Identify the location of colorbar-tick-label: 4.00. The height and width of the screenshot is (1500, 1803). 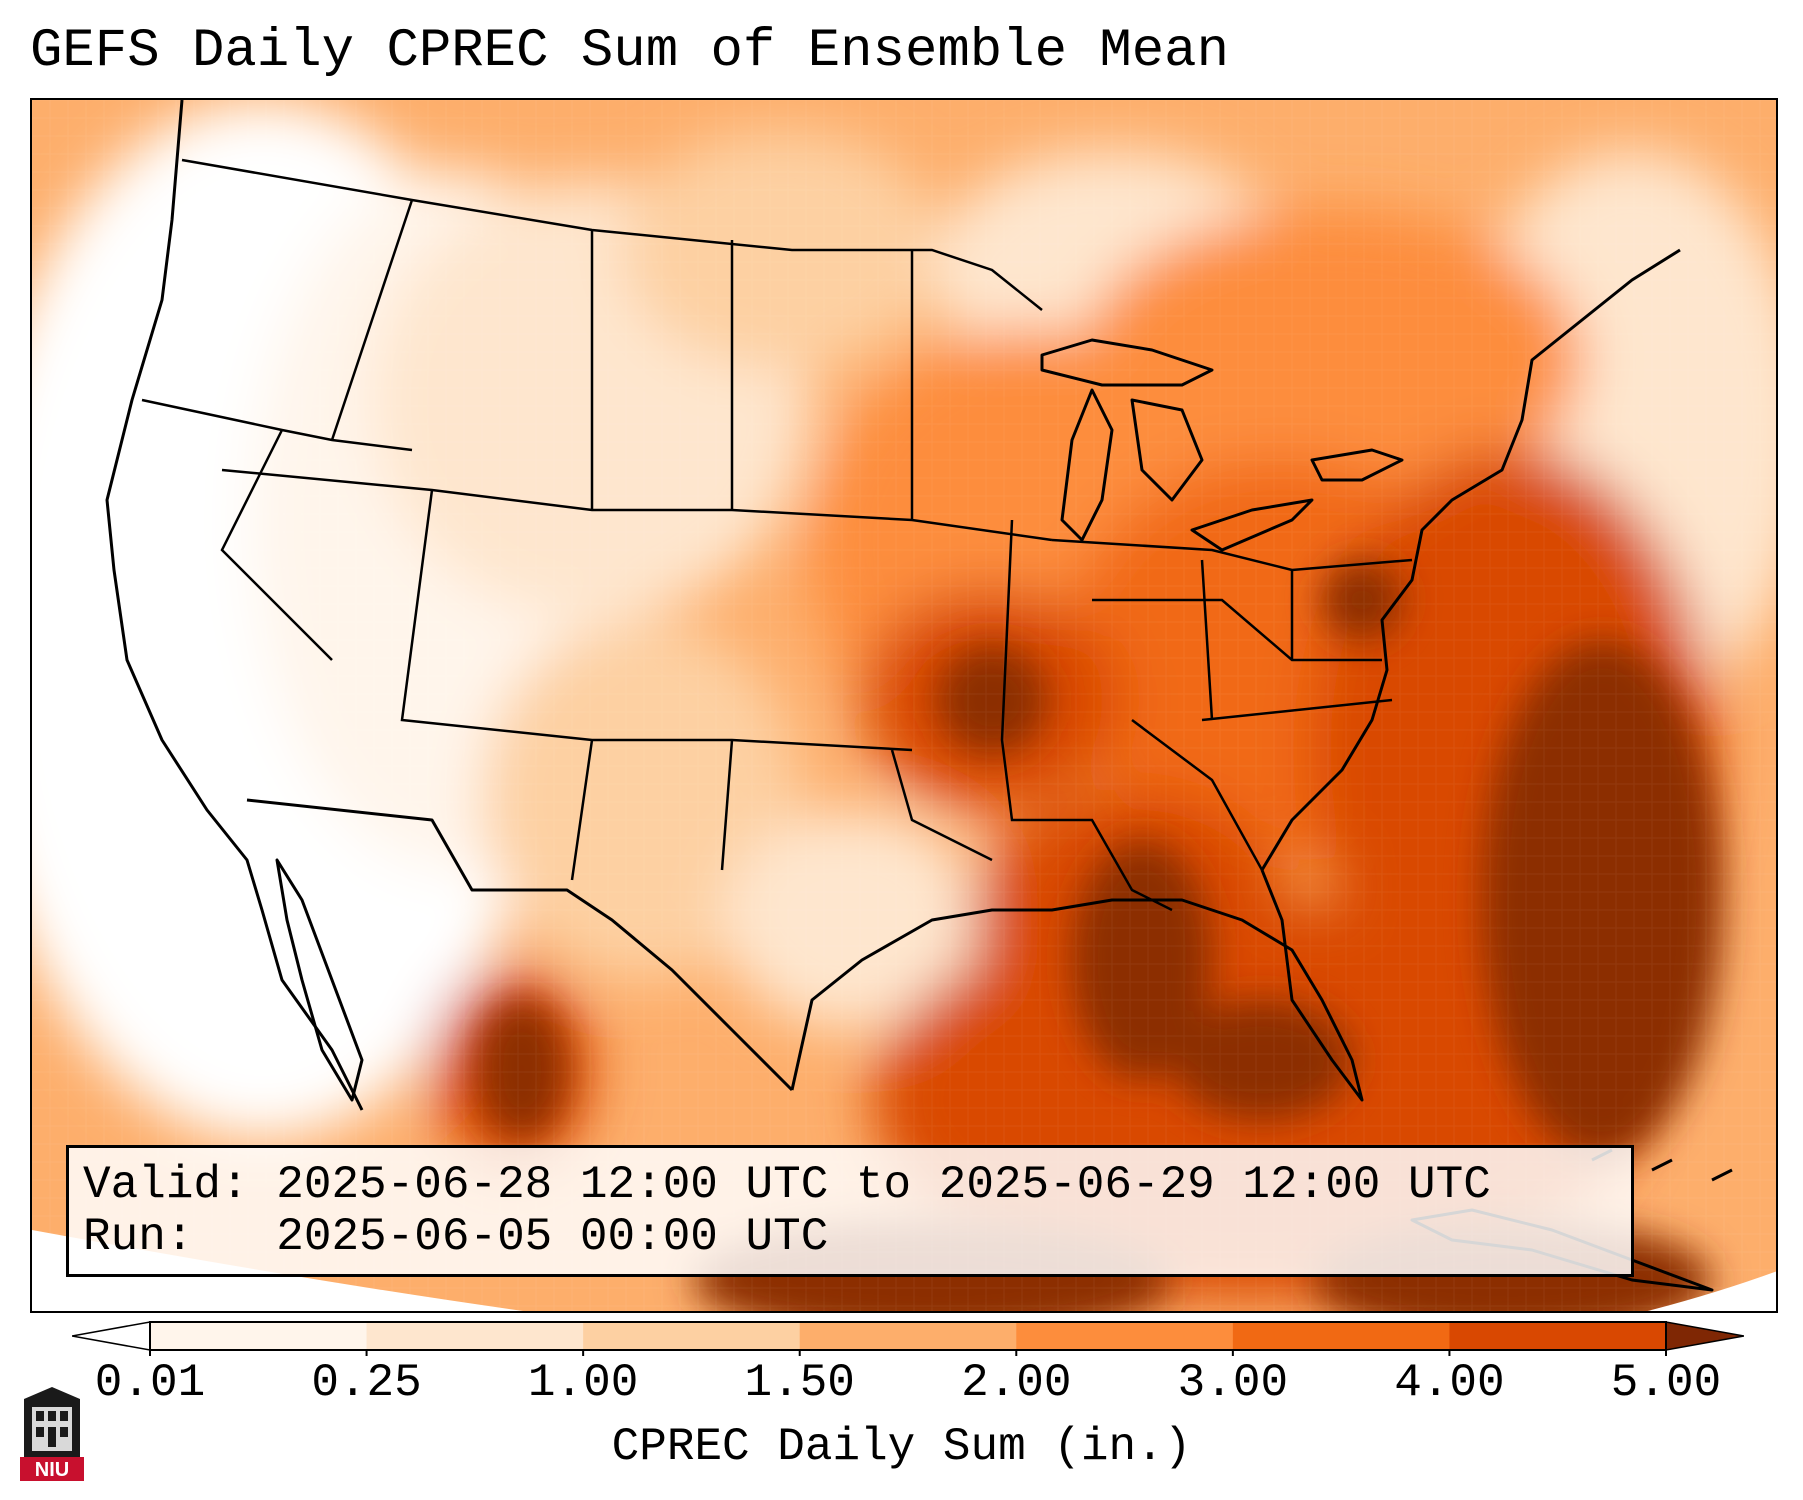
(1449, 1383).